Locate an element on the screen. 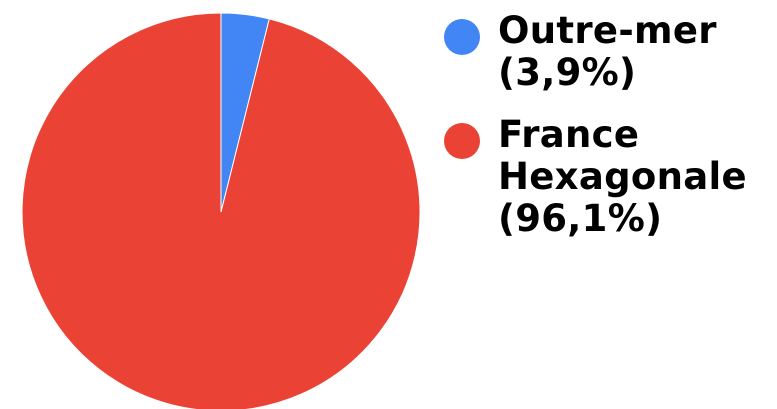 This screenshot has width=777, height=409. legend-swatch-outre-mer is located at coordinates (462, 37).